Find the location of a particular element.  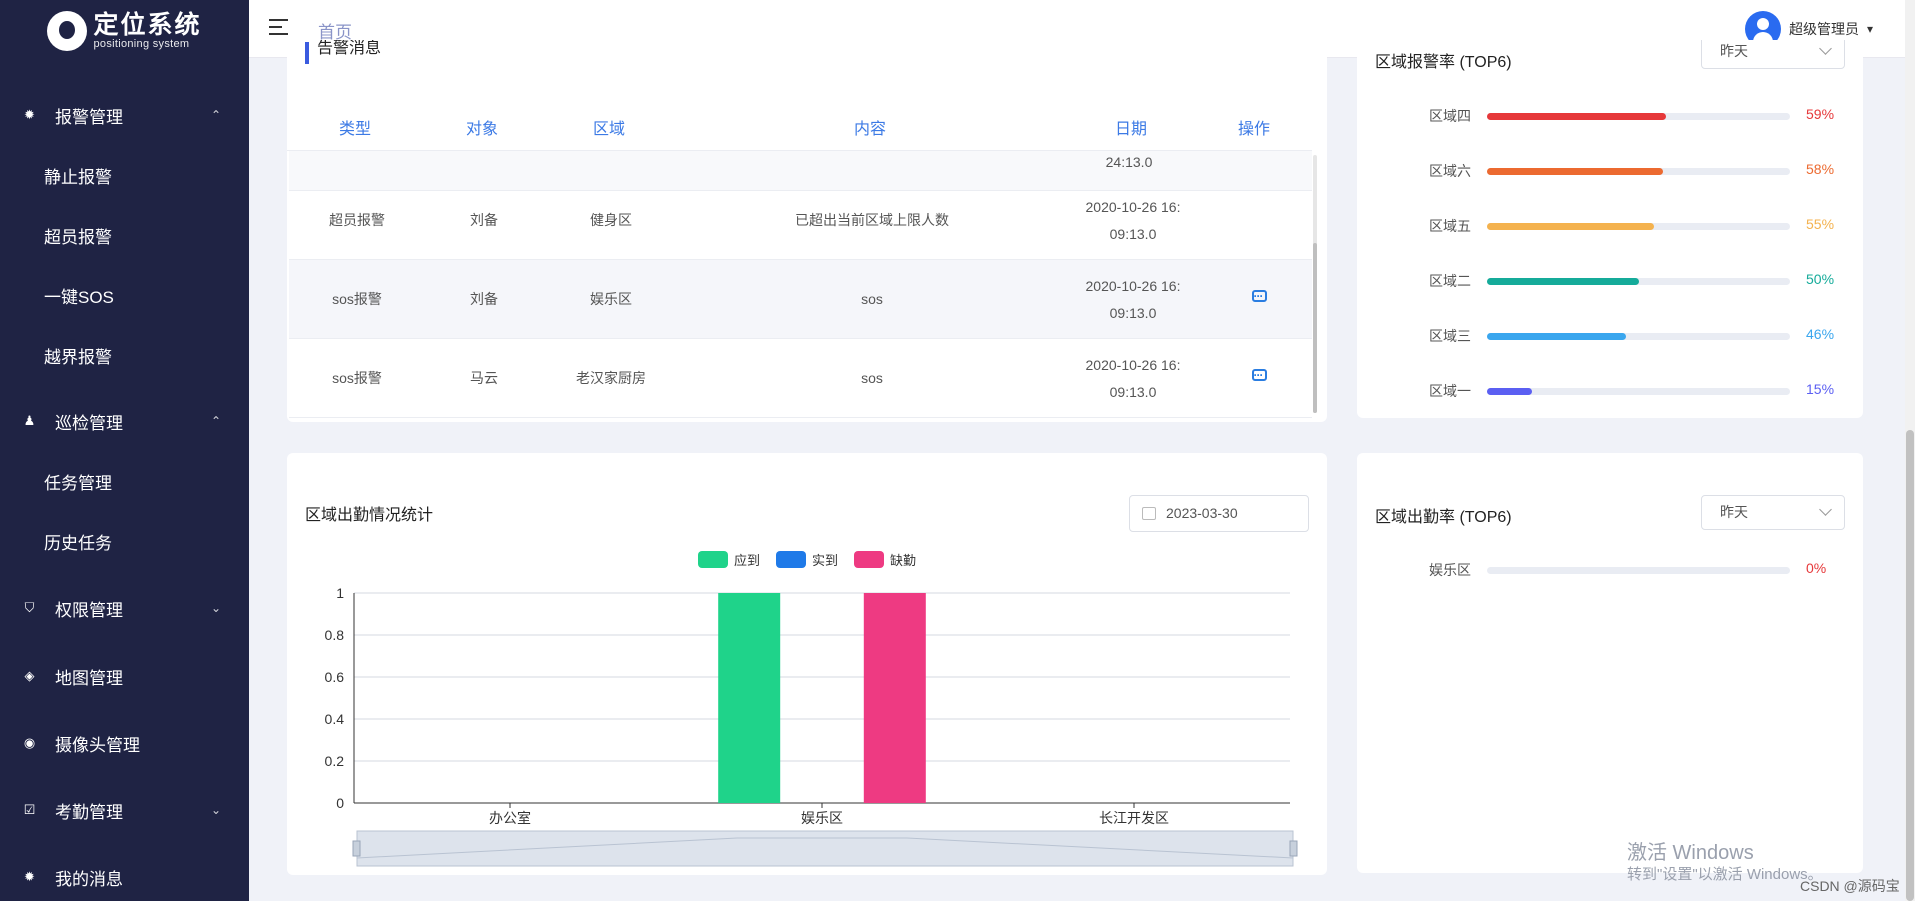

date-picker: 2023-03-30 is located at coordinates (1219, 513).